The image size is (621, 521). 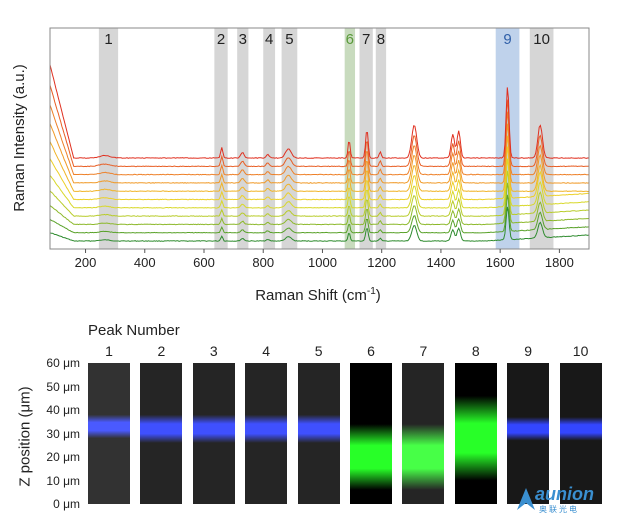 What do you see at coordinates (507, 39) in the screenshot?
I see `band-label-9: 9` at bounding box center [507, 39].